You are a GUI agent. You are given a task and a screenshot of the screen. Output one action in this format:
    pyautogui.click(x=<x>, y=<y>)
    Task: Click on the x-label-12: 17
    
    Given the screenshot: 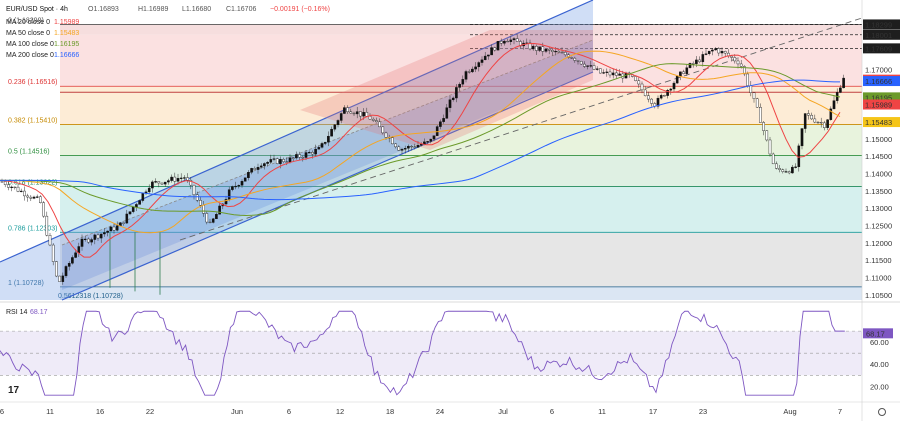 What is the action you would take?
    pyautogui.click(x=653, y=411)
    